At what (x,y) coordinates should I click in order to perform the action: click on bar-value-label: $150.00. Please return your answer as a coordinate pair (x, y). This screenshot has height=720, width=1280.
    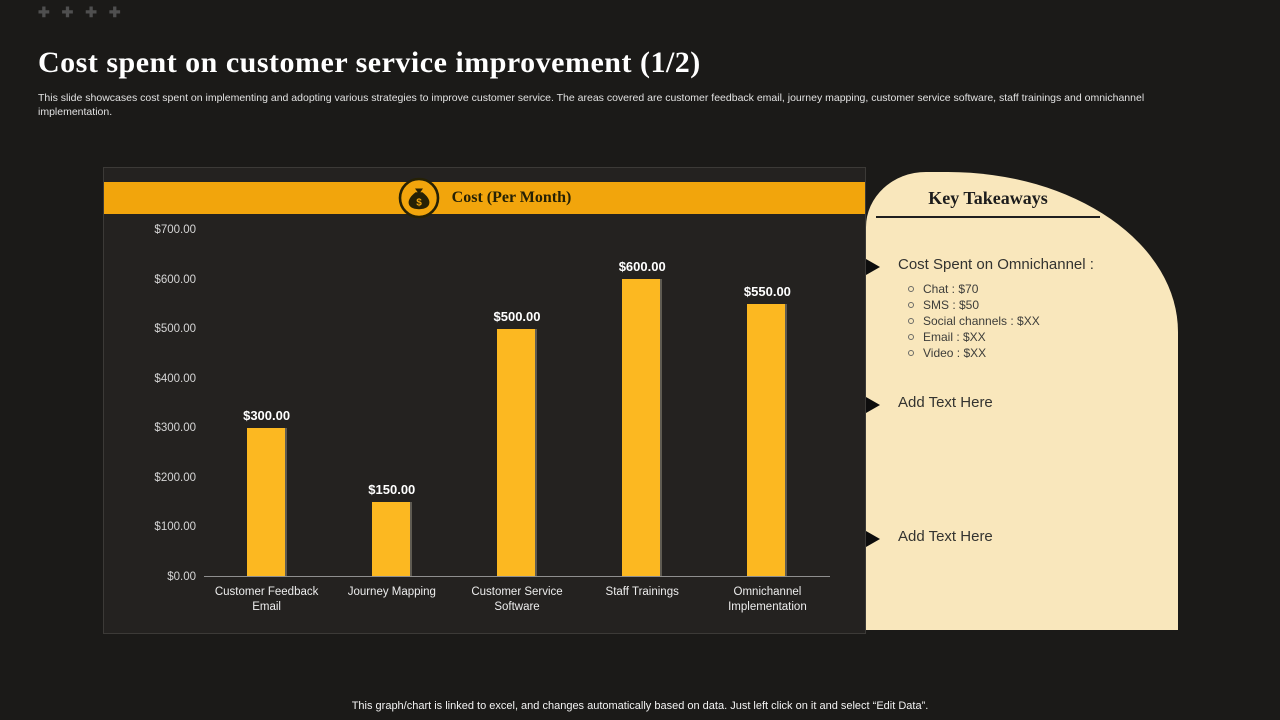
    Looking at the image, I should click on (392, 489).